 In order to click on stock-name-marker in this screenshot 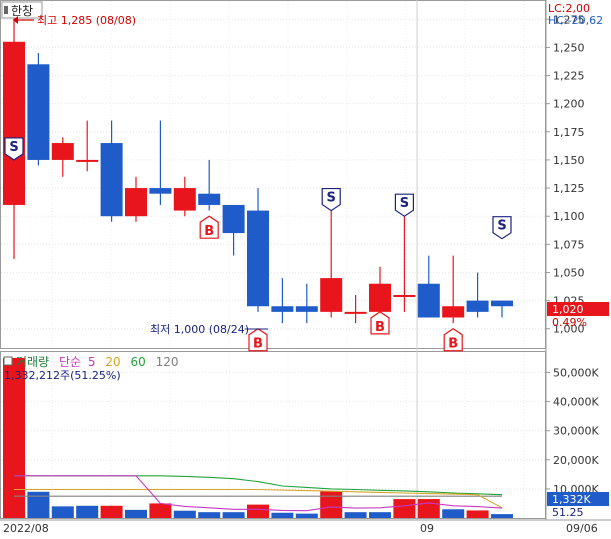, I will do `click(6, 10)`.